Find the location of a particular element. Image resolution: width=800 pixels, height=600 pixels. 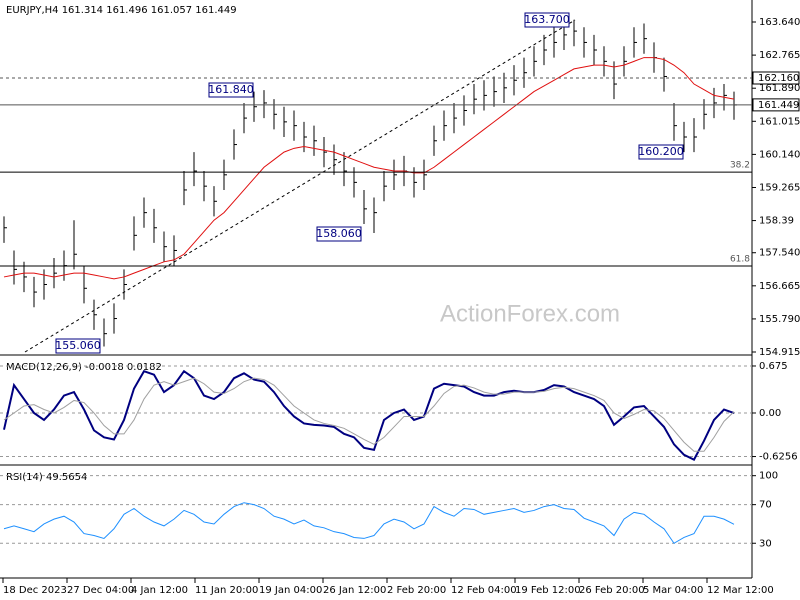

y-tick-label: 155.790 is located at coordinates (779, 319).